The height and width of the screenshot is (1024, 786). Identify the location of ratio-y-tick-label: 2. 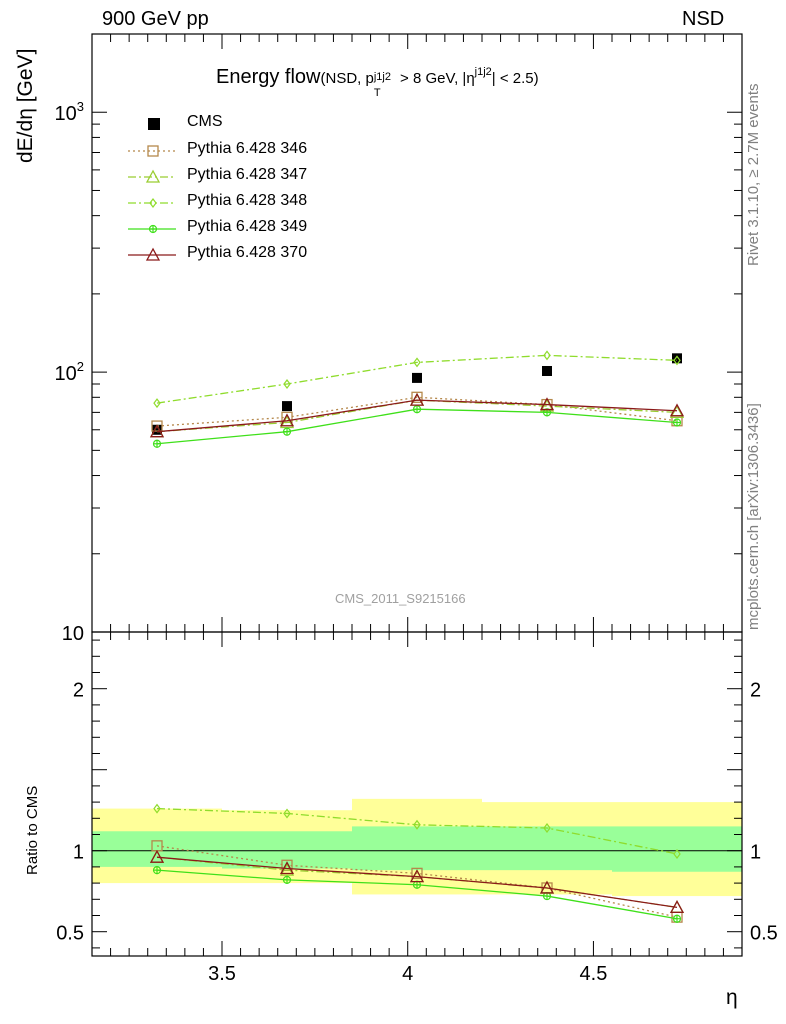
(78, 691).